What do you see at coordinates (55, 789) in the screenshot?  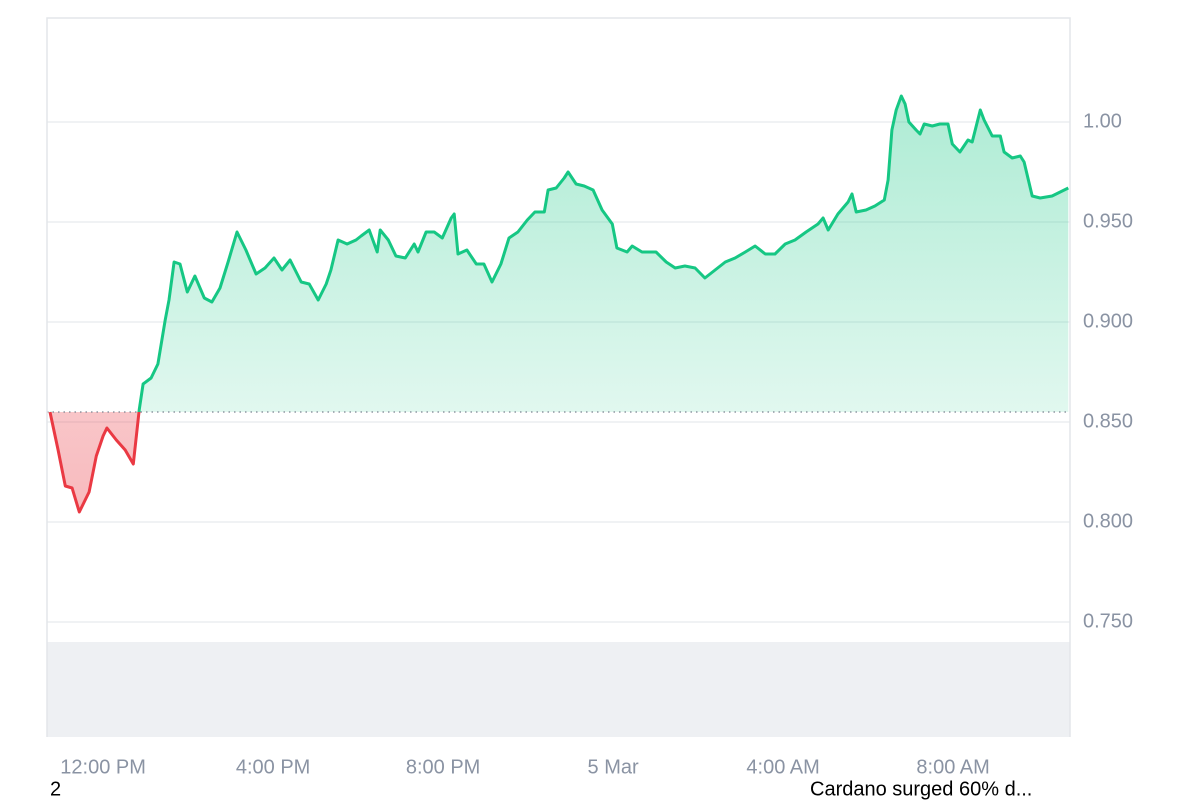 I see `footer-left: 2` at bounding box center [55, 789].